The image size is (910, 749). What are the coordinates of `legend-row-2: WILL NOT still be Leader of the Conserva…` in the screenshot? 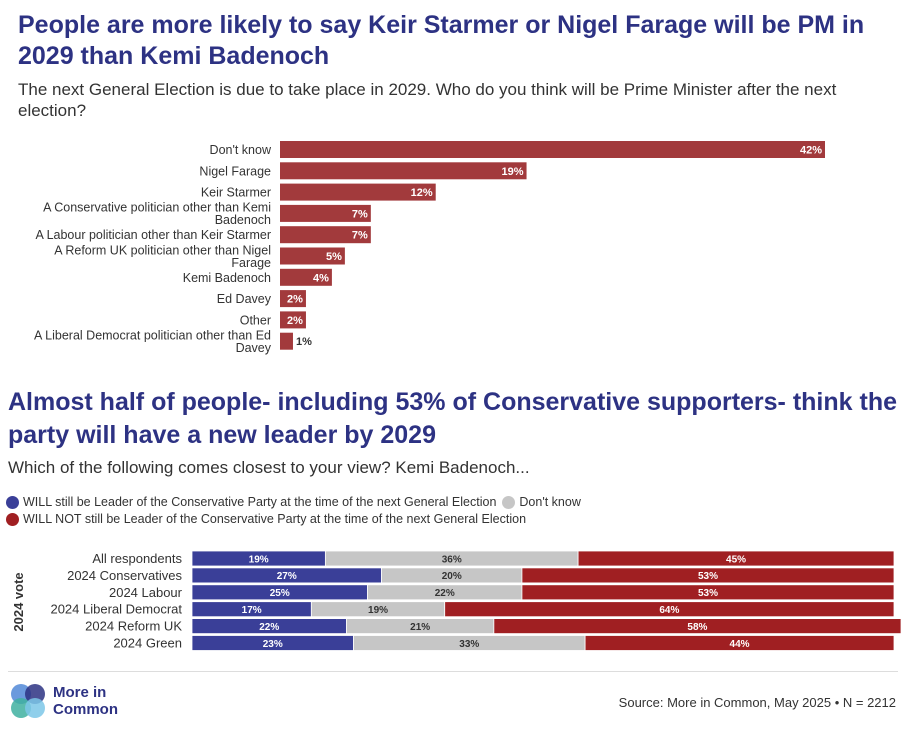 It's located at (446, 519).